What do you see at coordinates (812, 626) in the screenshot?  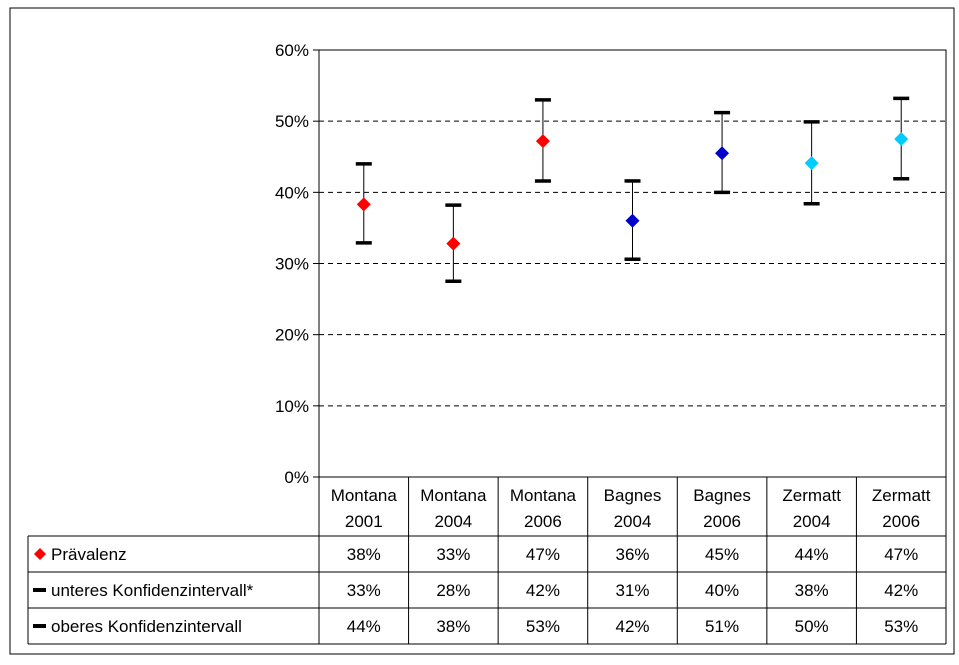 I see `table-cell-value: 50%` at bounding box center [812, 626].